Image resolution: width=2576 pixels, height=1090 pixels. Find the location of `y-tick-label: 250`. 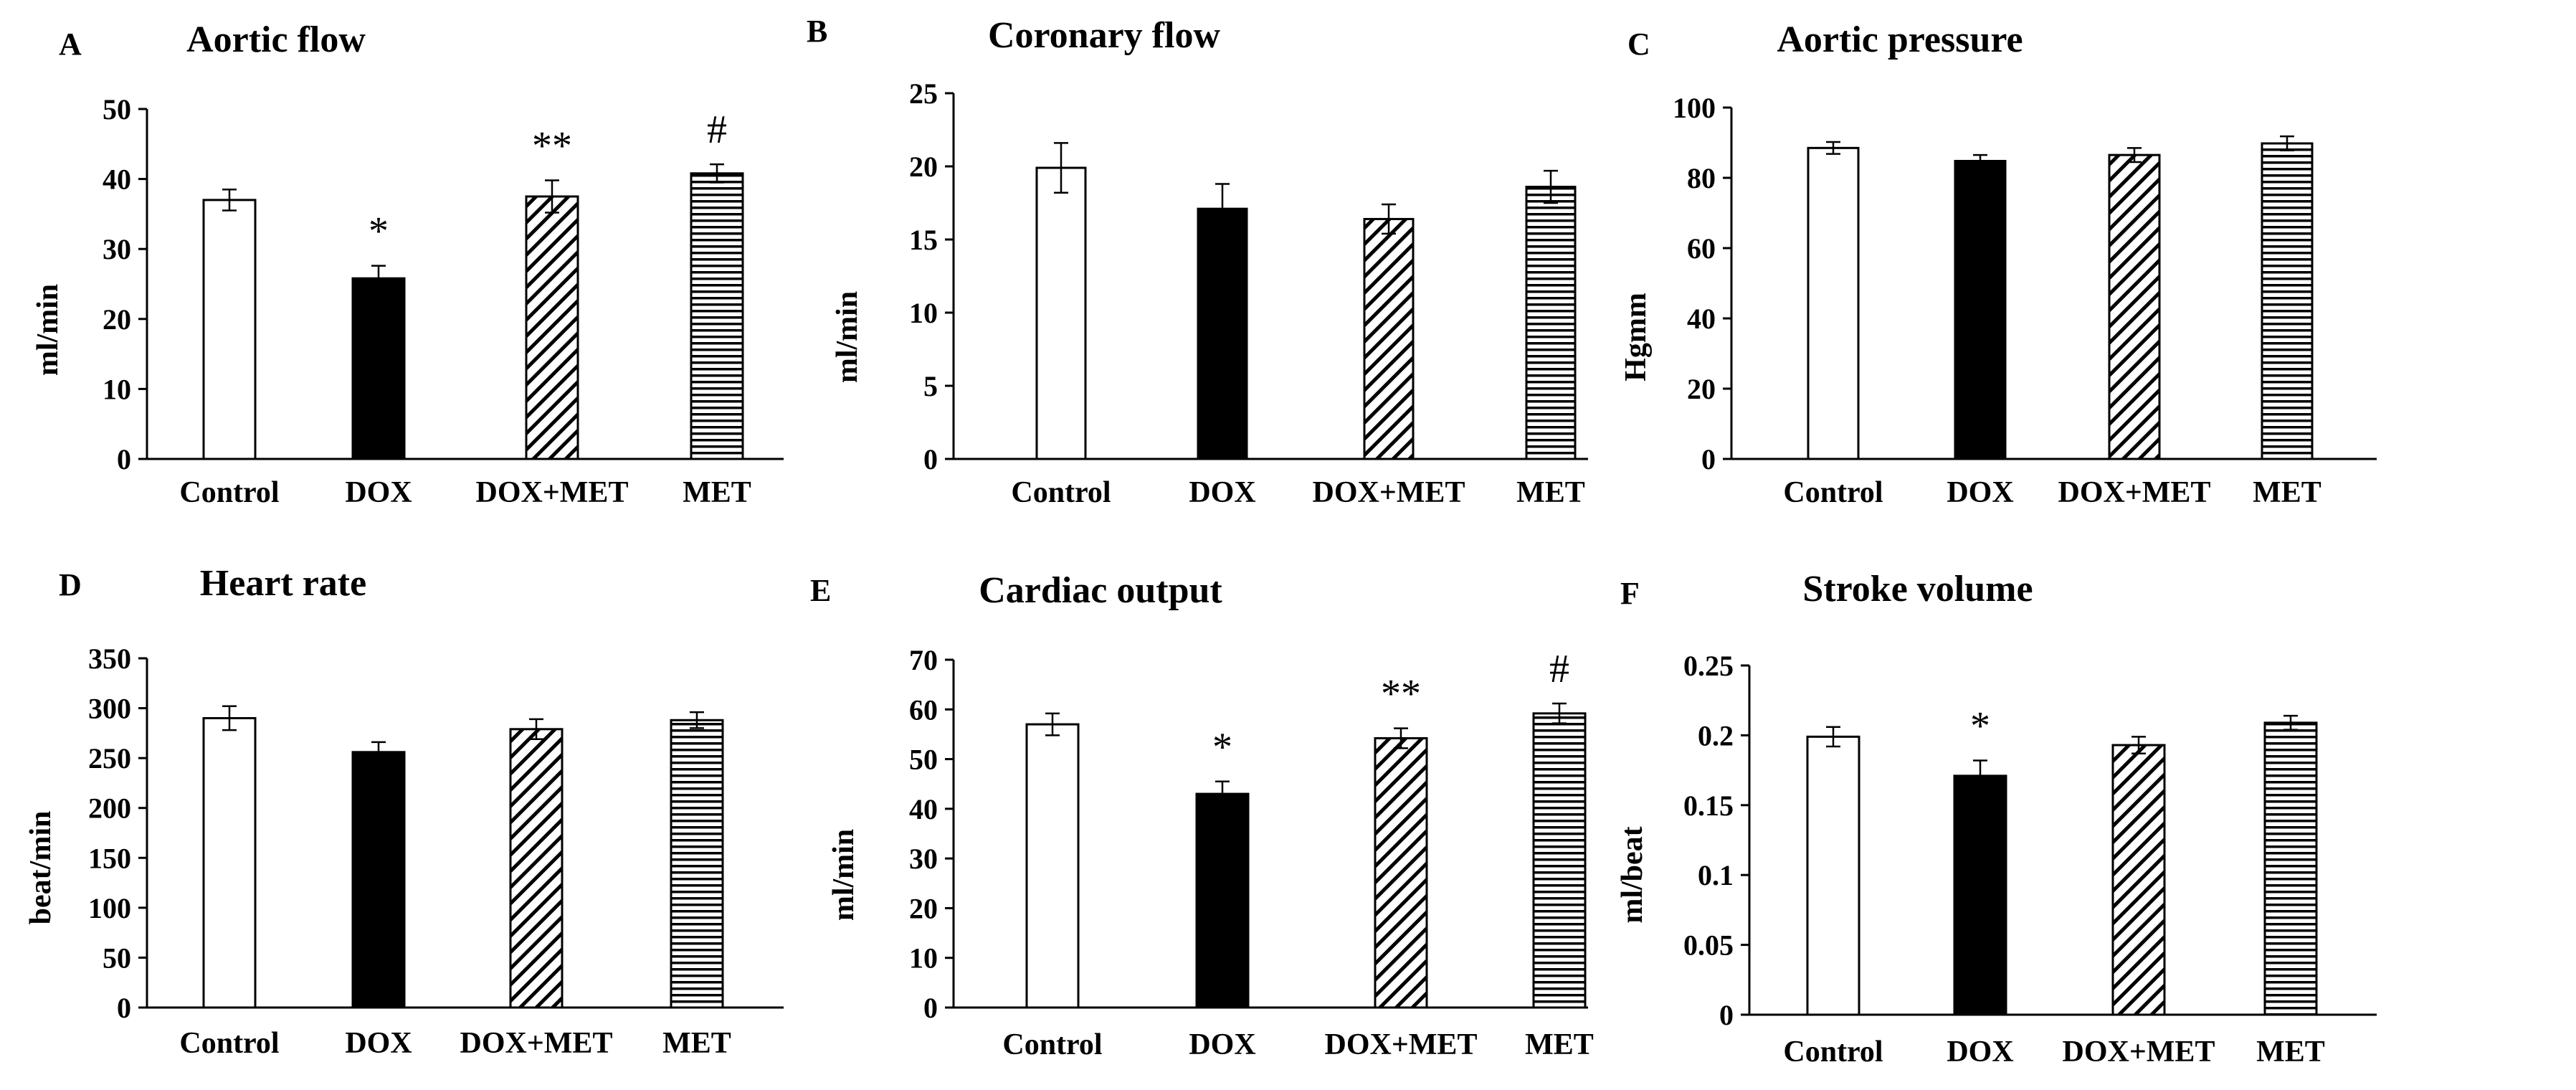

y-tick-label: 250 is located at coordinates (110, 758).